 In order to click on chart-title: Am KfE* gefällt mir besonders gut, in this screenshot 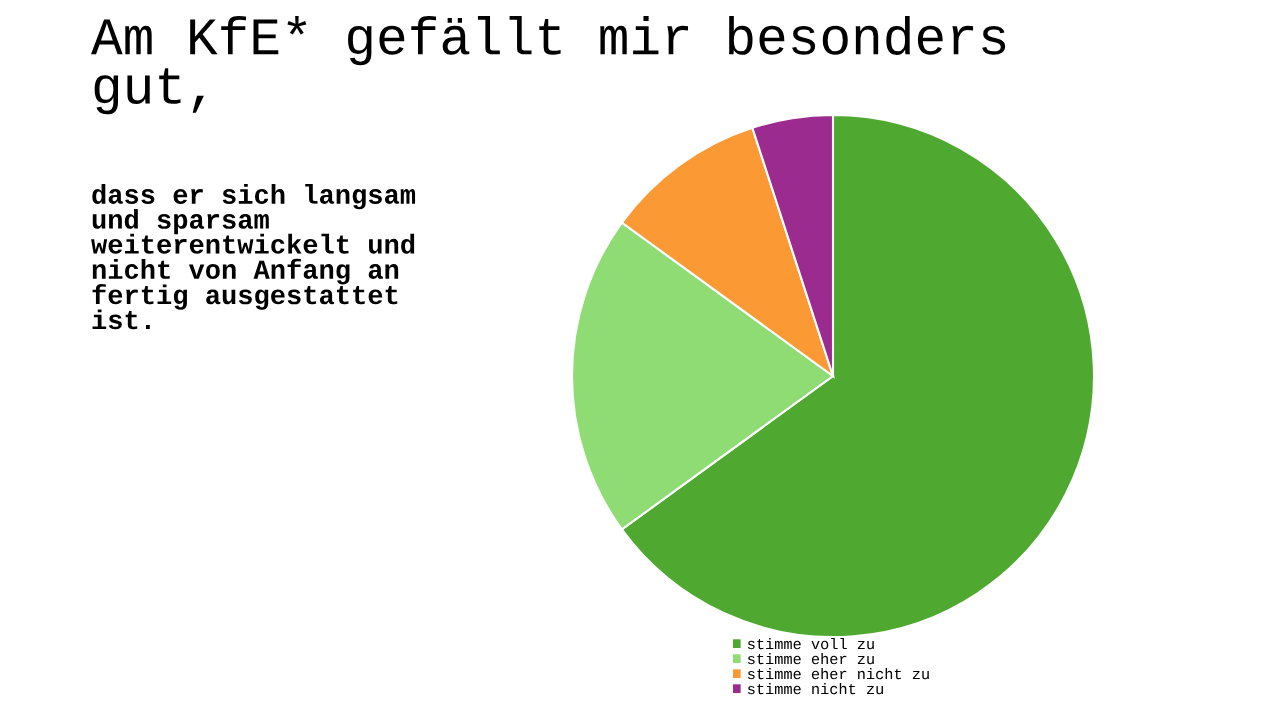, I will do `click(548, 65)`.